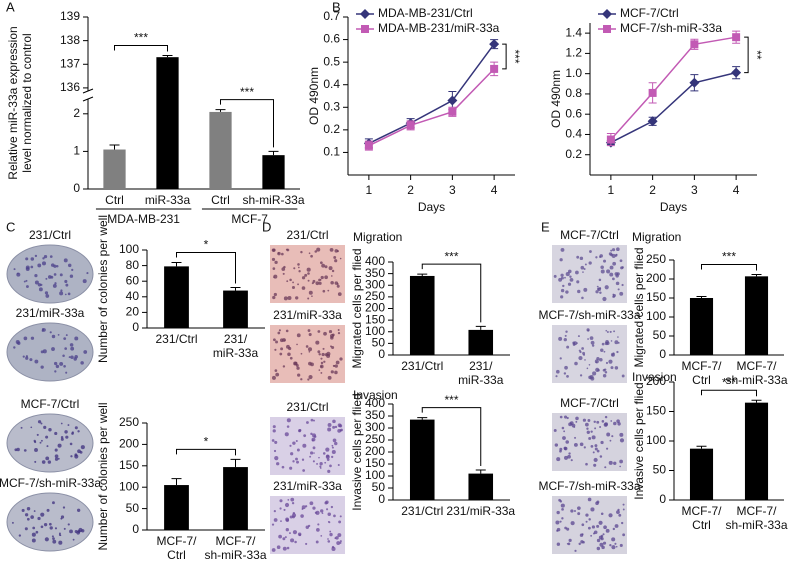 The image size is (793, 569). Describe the element at coordinates (573, 154) in the screenshot. I see `y-tick-label: 0.2` at that location.